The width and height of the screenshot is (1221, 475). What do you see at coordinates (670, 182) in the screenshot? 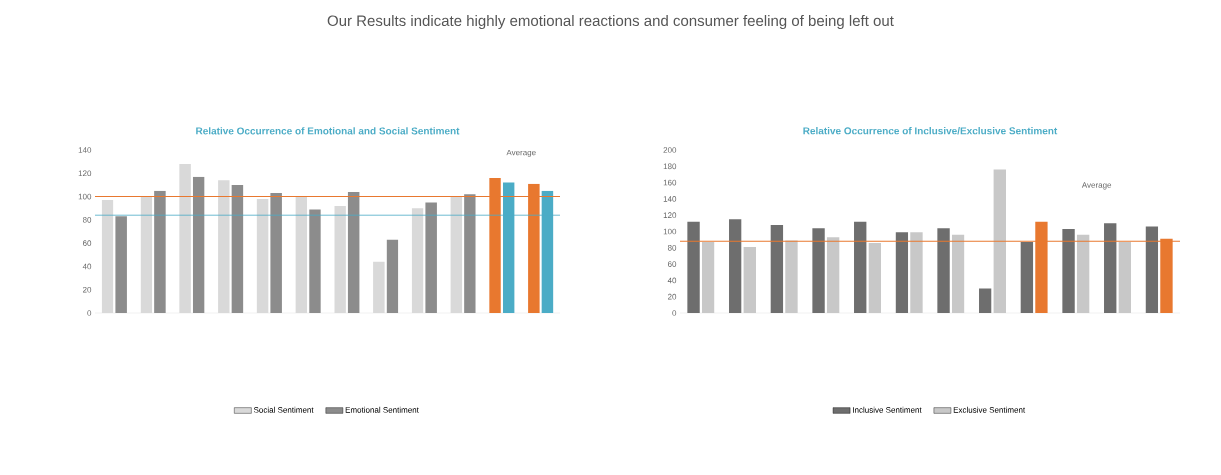
I see `y-tick-label: 160` at bounding box center [670, 182].